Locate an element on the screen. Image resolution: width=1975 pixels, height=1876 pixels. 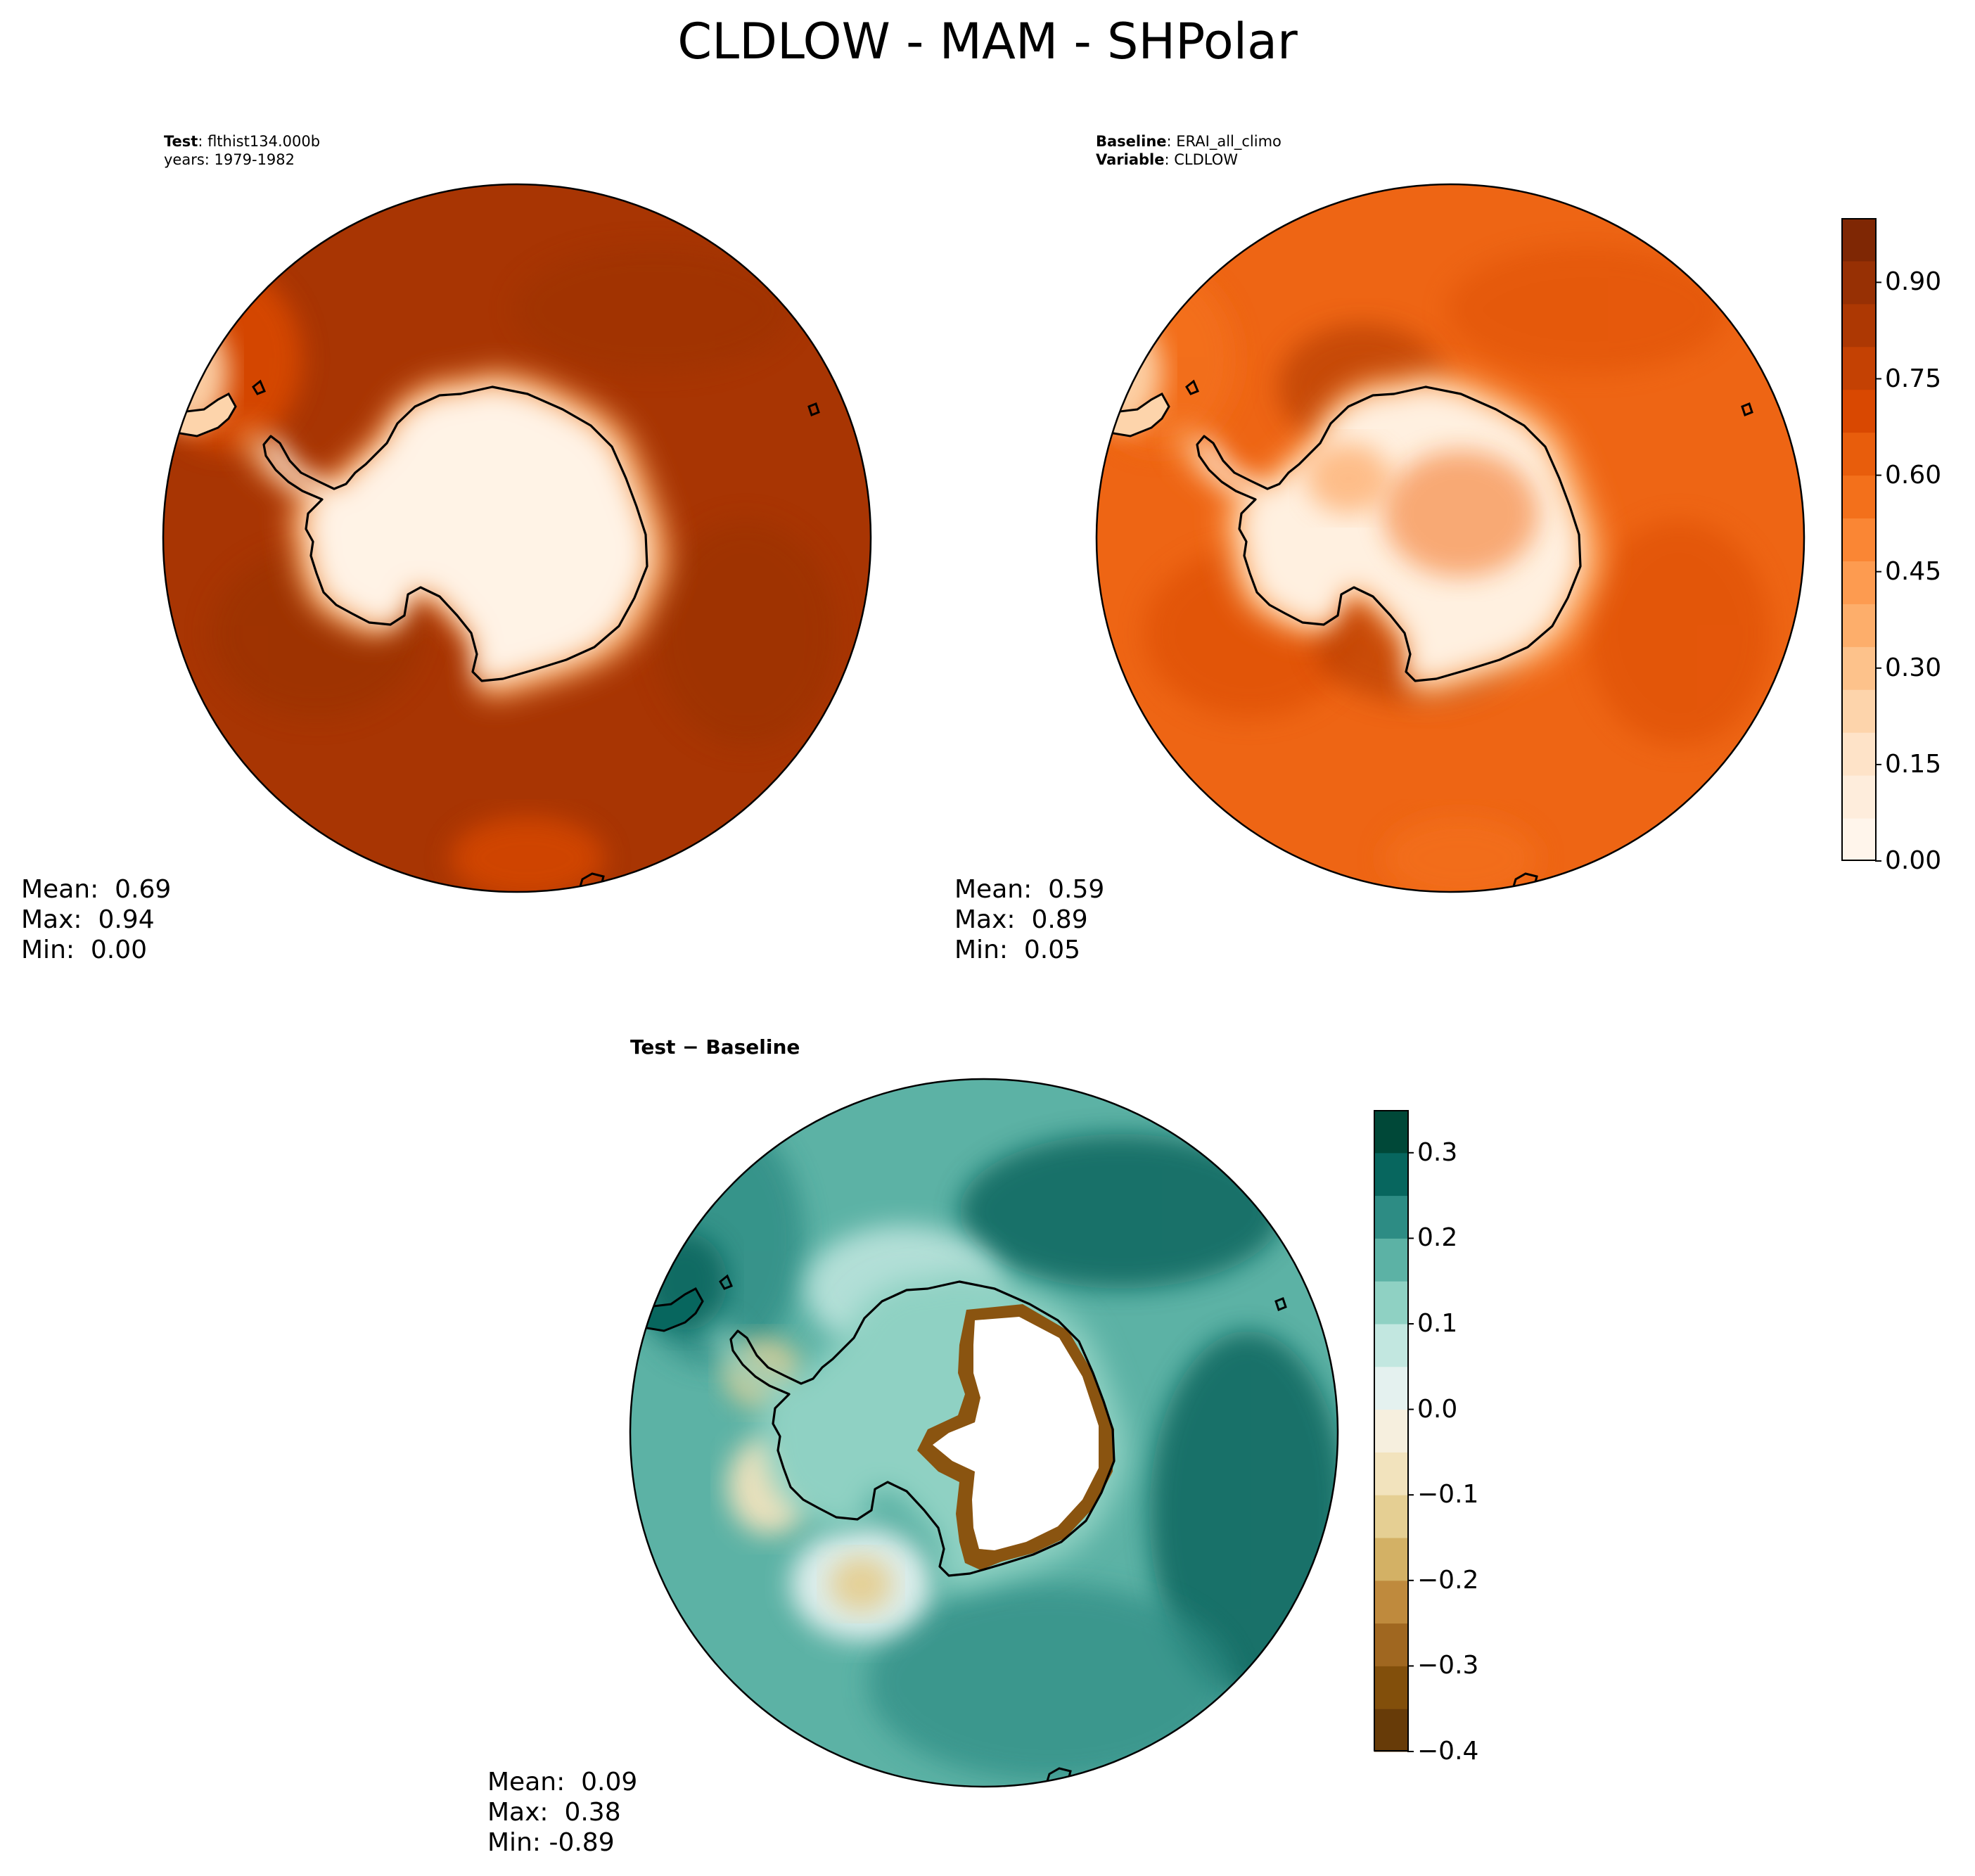
colorbar-tick-label: 0.1 is located at coordinates (1437, 1323).